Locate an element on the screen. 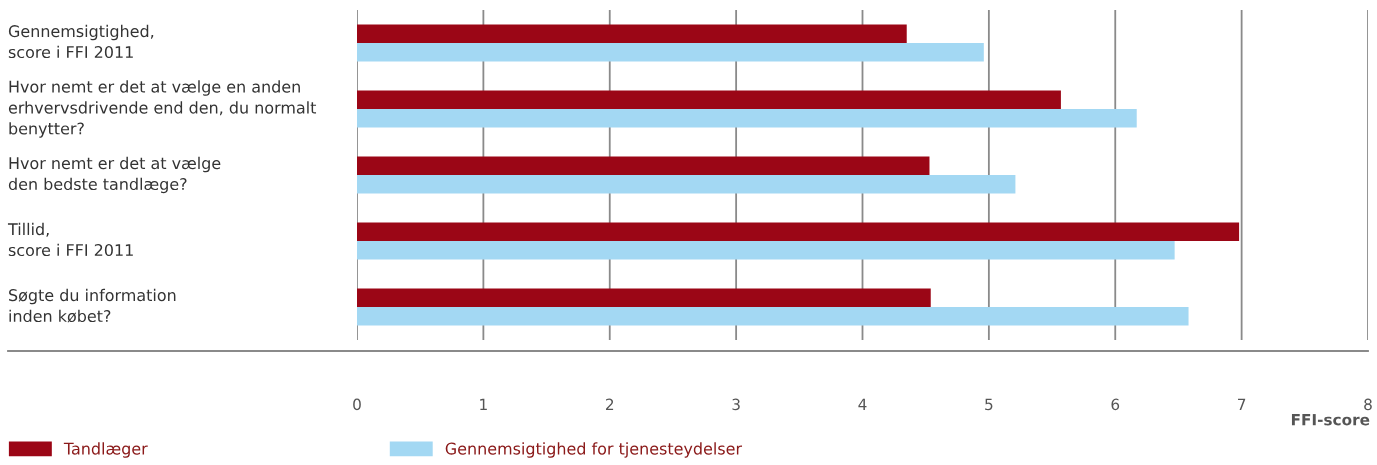 Image resolution: width=1377 pixels, height=465 pixels. y-tick-label: Hvor nemt er det at vælge den bedste tandlæge? is located at coordinates (114, 175).